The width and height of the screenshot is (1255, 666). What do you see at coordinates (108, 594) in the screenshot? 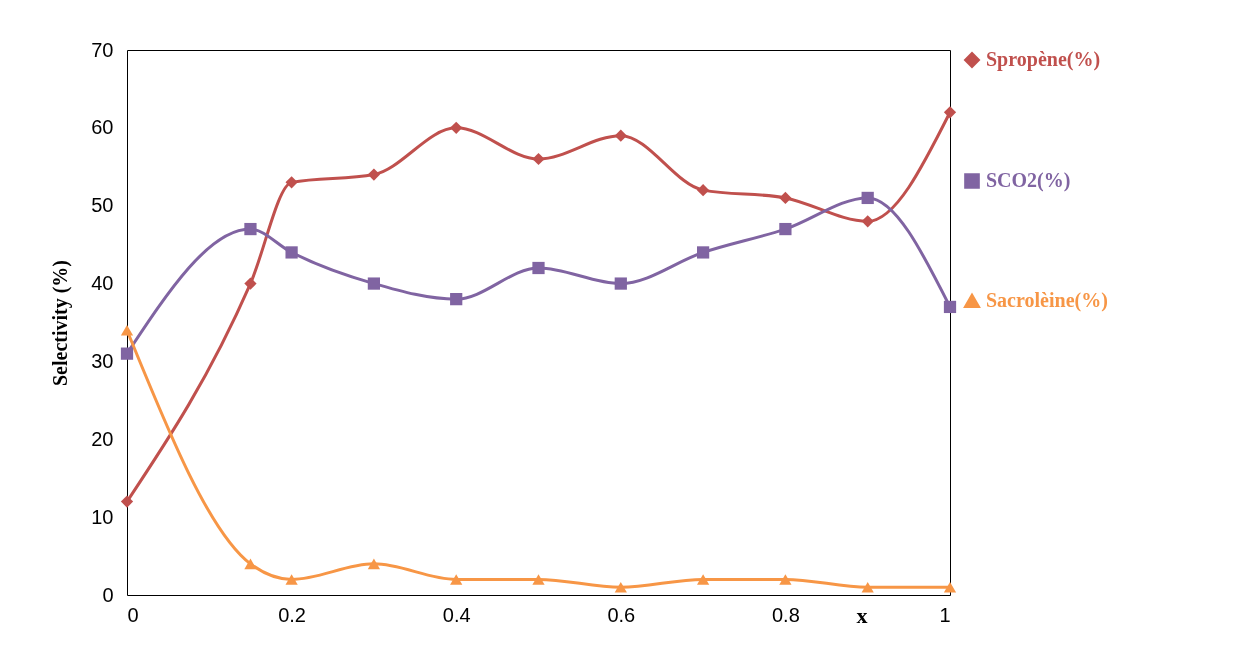
I see `y-tick-label: 0` at bounding box center [108, 594].